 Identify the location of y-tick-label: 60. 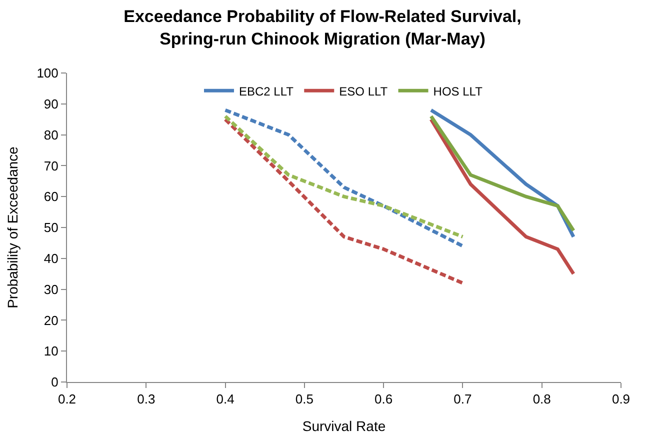
(51, 196).